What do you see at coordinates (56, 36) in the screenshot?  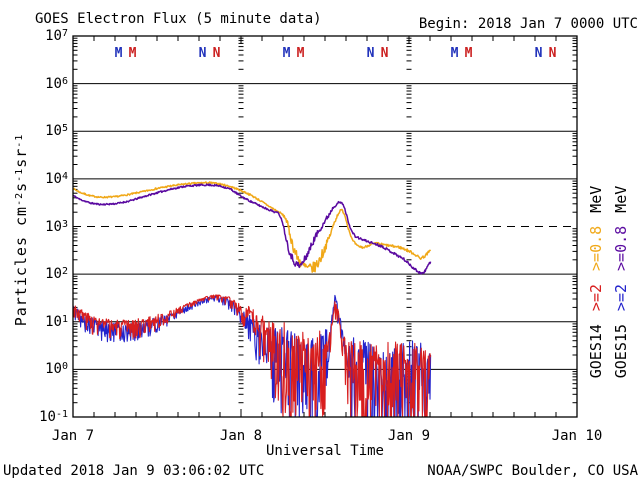 I see `y-tick-label: 107` at bounding box center [56, 36].